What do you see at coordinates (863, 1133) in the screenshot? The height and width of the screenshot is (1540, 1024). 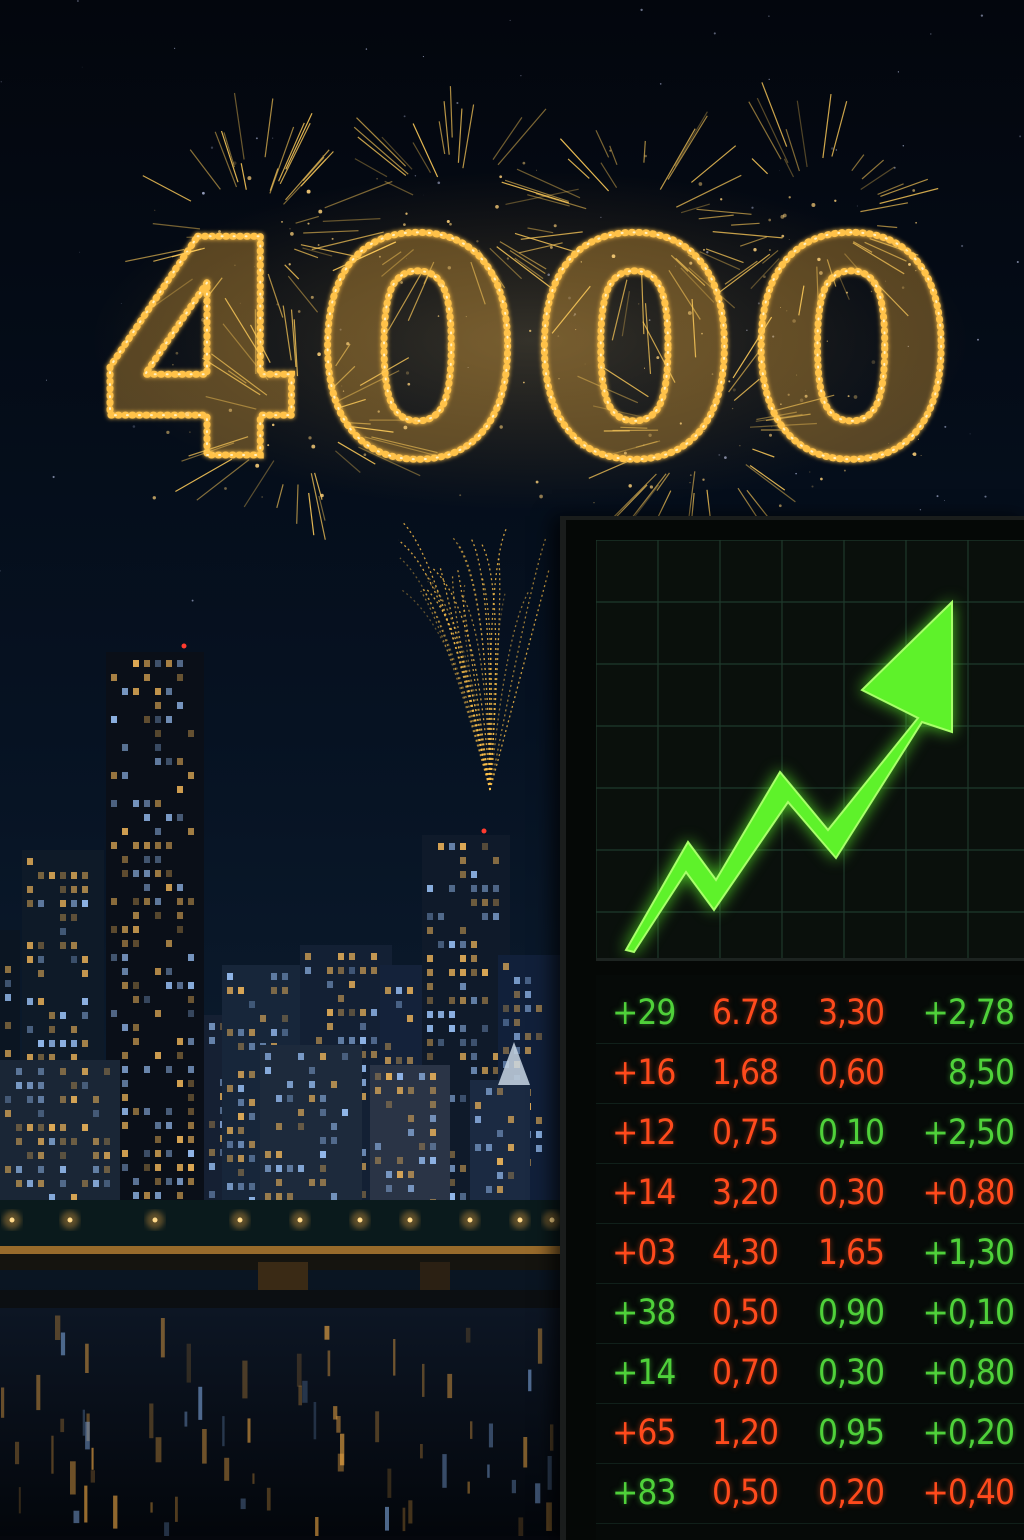 I see `ticker-value: 0,10` at bounding box center [863, 1133].